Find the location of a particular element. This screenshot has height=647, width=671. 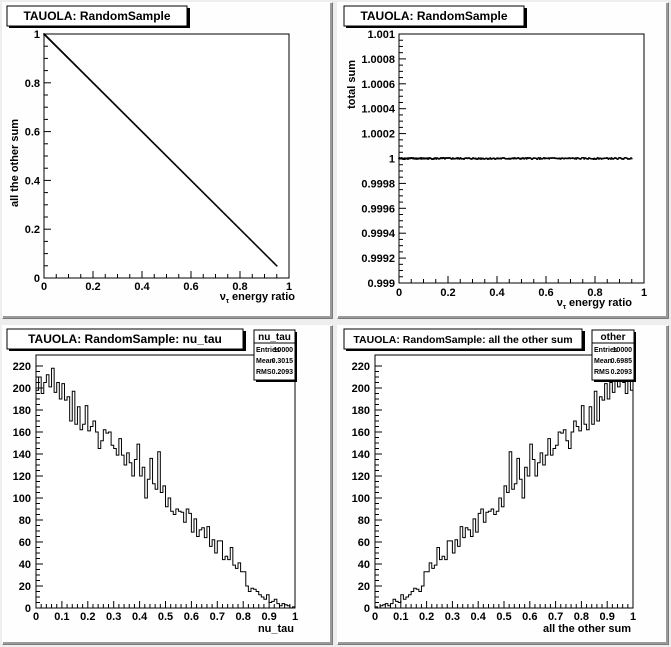

y-axis-ticks: 0 20 40 60 80 100 120 140 160 180 200 220 is located at coordinates (367, 488).